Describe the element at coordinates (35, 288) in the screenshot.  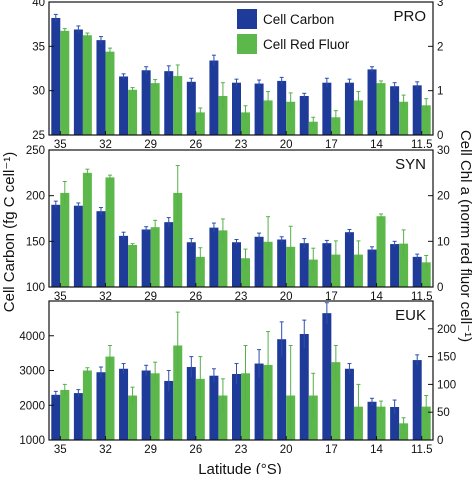
I see `left-tick-label: 100` at that location.